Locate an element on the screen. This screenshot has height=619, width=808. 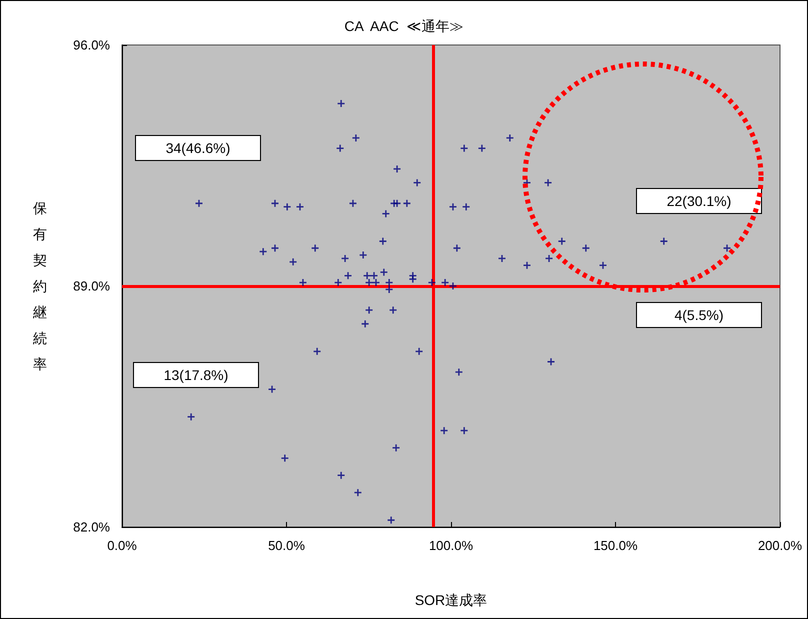
text-box: 22(30.1%) is located at coordinates (699, 201).